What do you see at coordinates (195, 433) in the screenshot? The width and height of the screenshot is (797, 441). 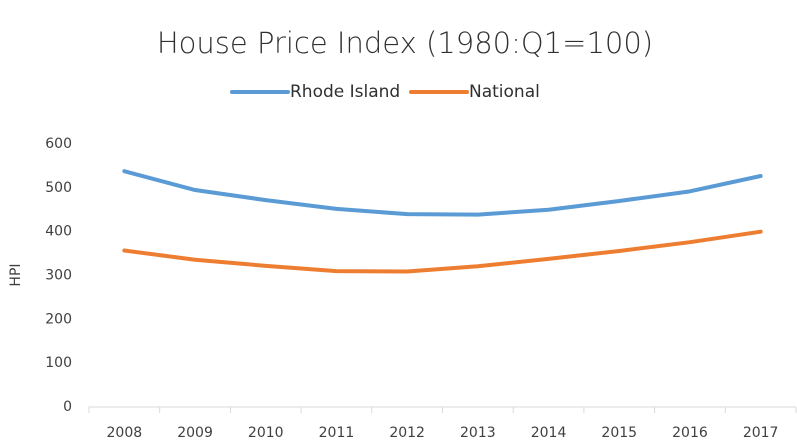 I see `x-tick-label: 2009` at bounding box center [195, 433].